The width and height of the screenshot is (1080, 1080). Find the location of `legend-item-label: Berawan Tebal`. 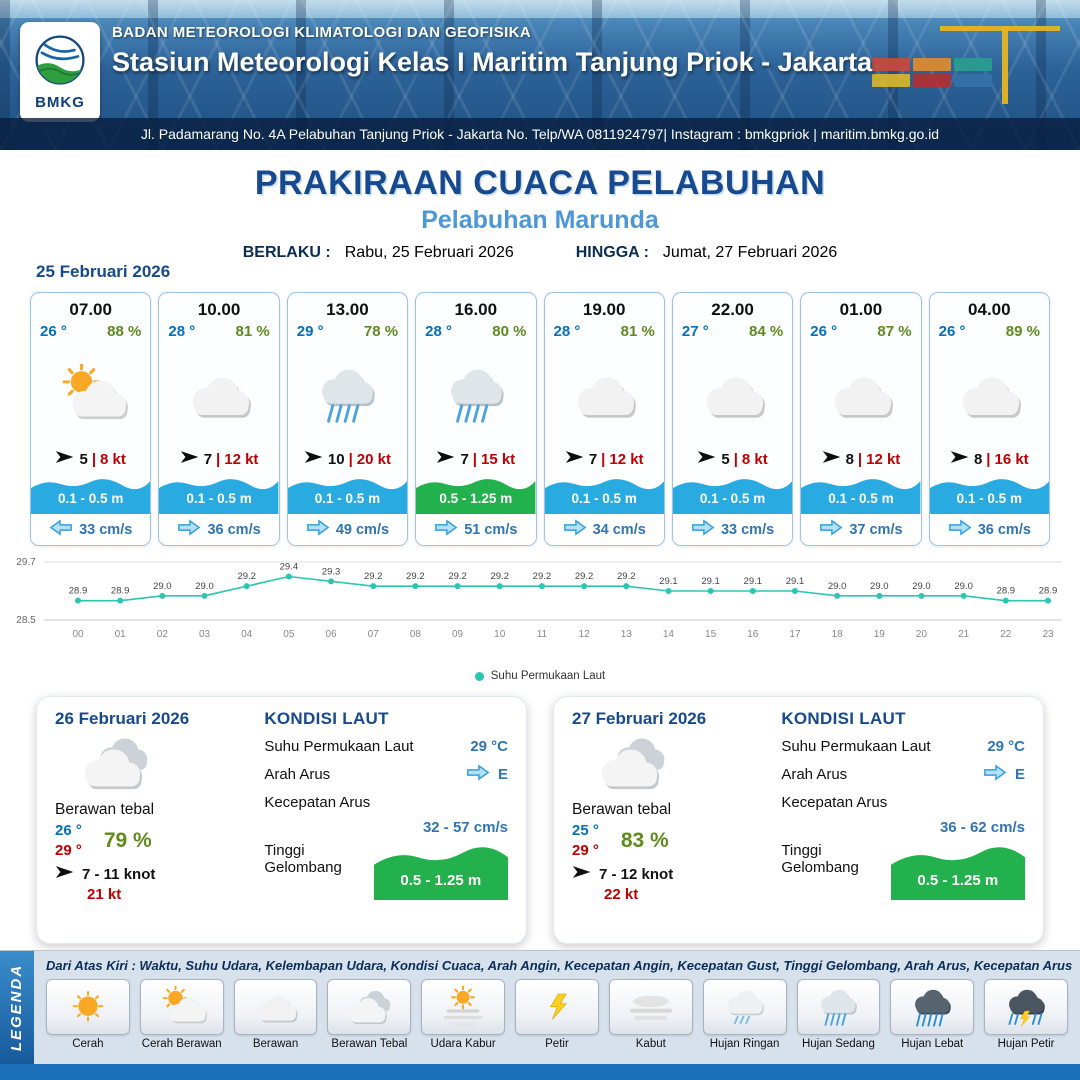

legend-item-label: Berawan Tebal is located at coordinates (369, 1044).